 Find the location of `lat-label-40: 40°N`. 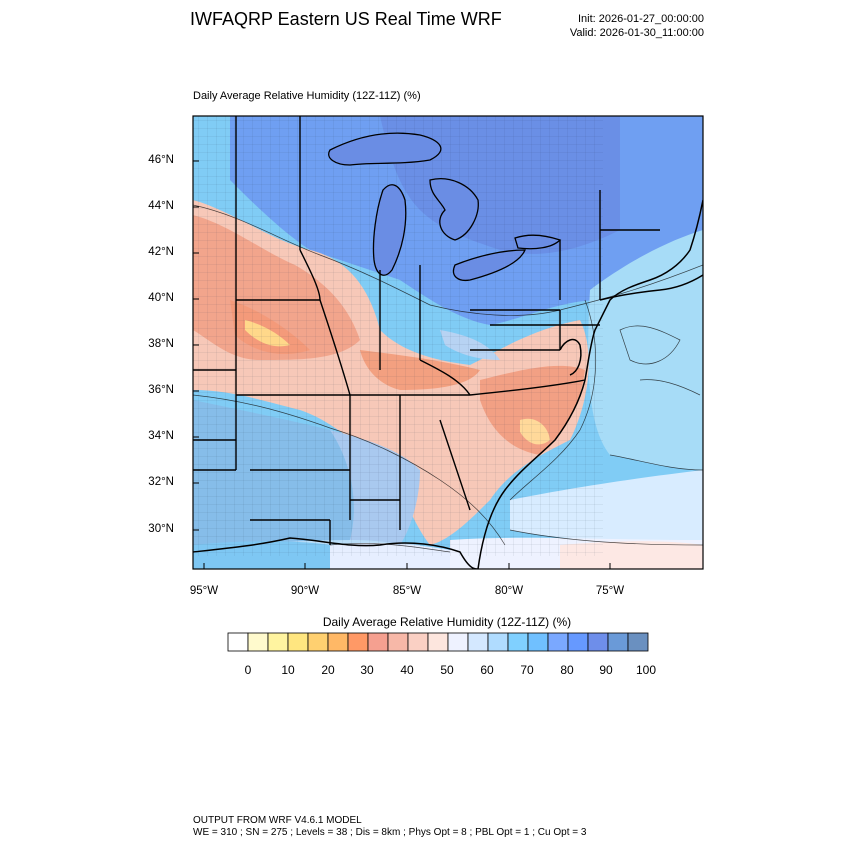

lat-label-40: 40°N is located at coordinates (161, 298).